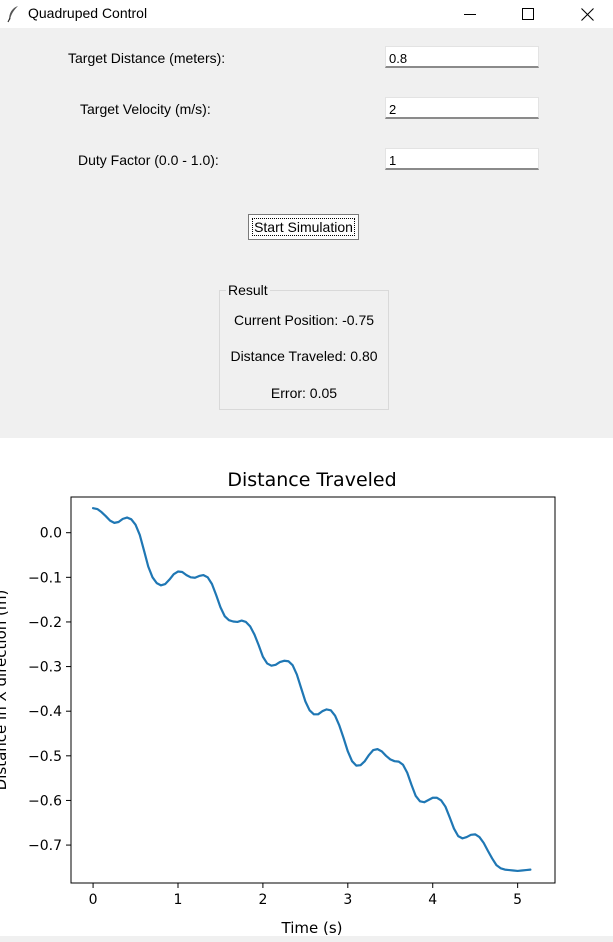  Describe the element at coordinates (347, 900) in the screenshot. I see `x-tick-label: 3` at that location.